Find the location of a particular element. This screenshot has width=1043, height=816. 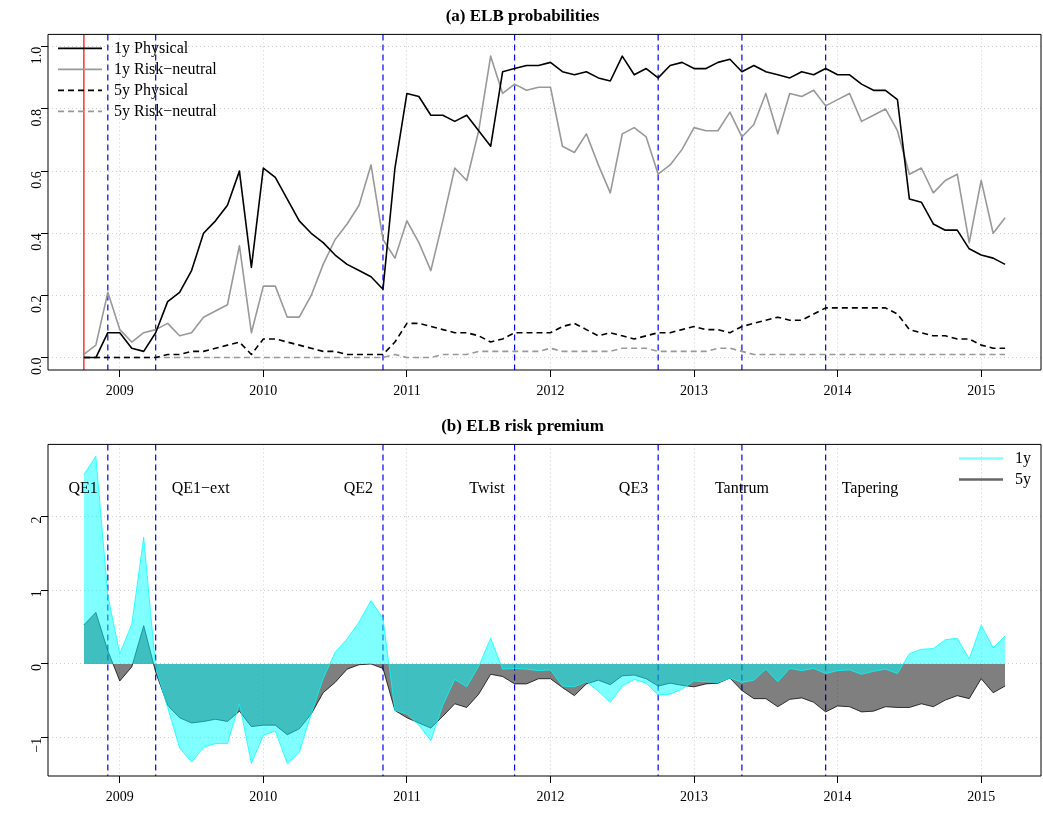

chart-title: (b) ELB risk premium is located at coordinates (522, 425).